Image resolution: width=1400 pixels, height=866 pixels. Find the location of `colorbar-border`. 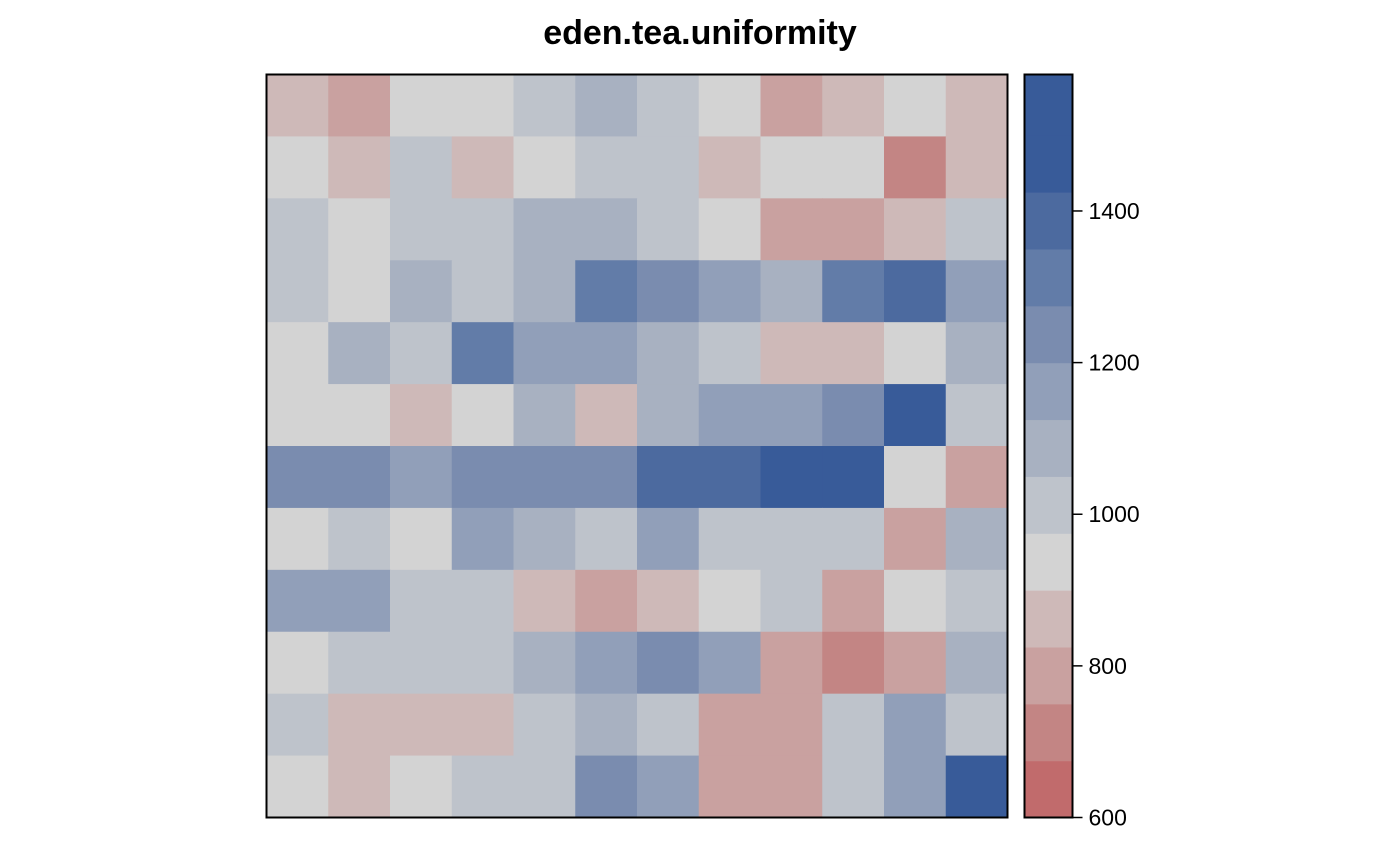

colorbar-border is located at coordinates (1048, 446).